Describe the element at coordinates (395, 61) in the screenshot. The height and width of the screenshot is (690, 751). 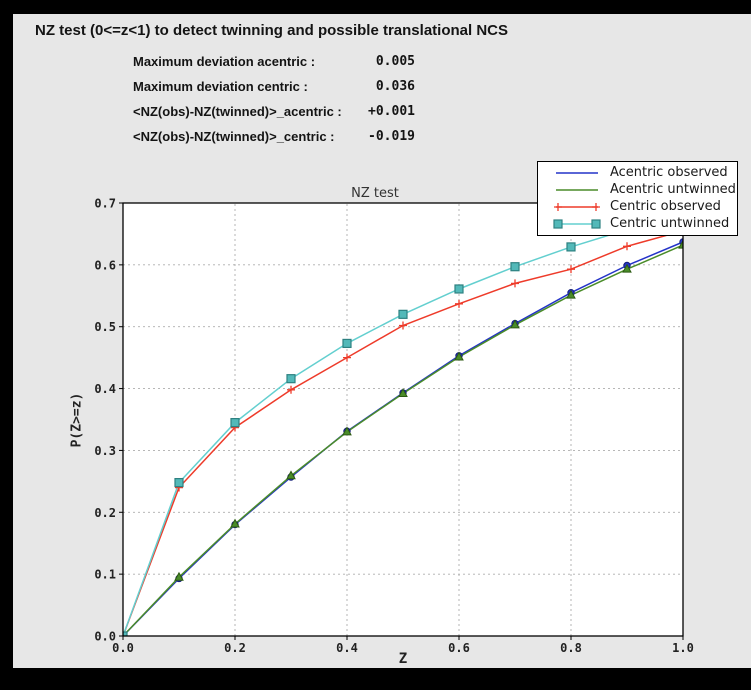
I see `stat-value: 0.005` at that location.